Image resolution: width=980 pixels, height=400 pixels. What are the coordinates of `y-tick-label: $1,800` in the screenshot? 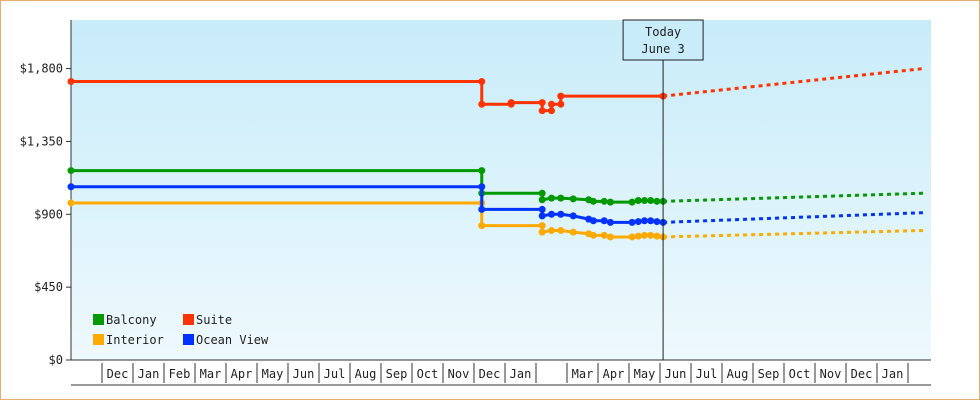 It's located at (41, 69).